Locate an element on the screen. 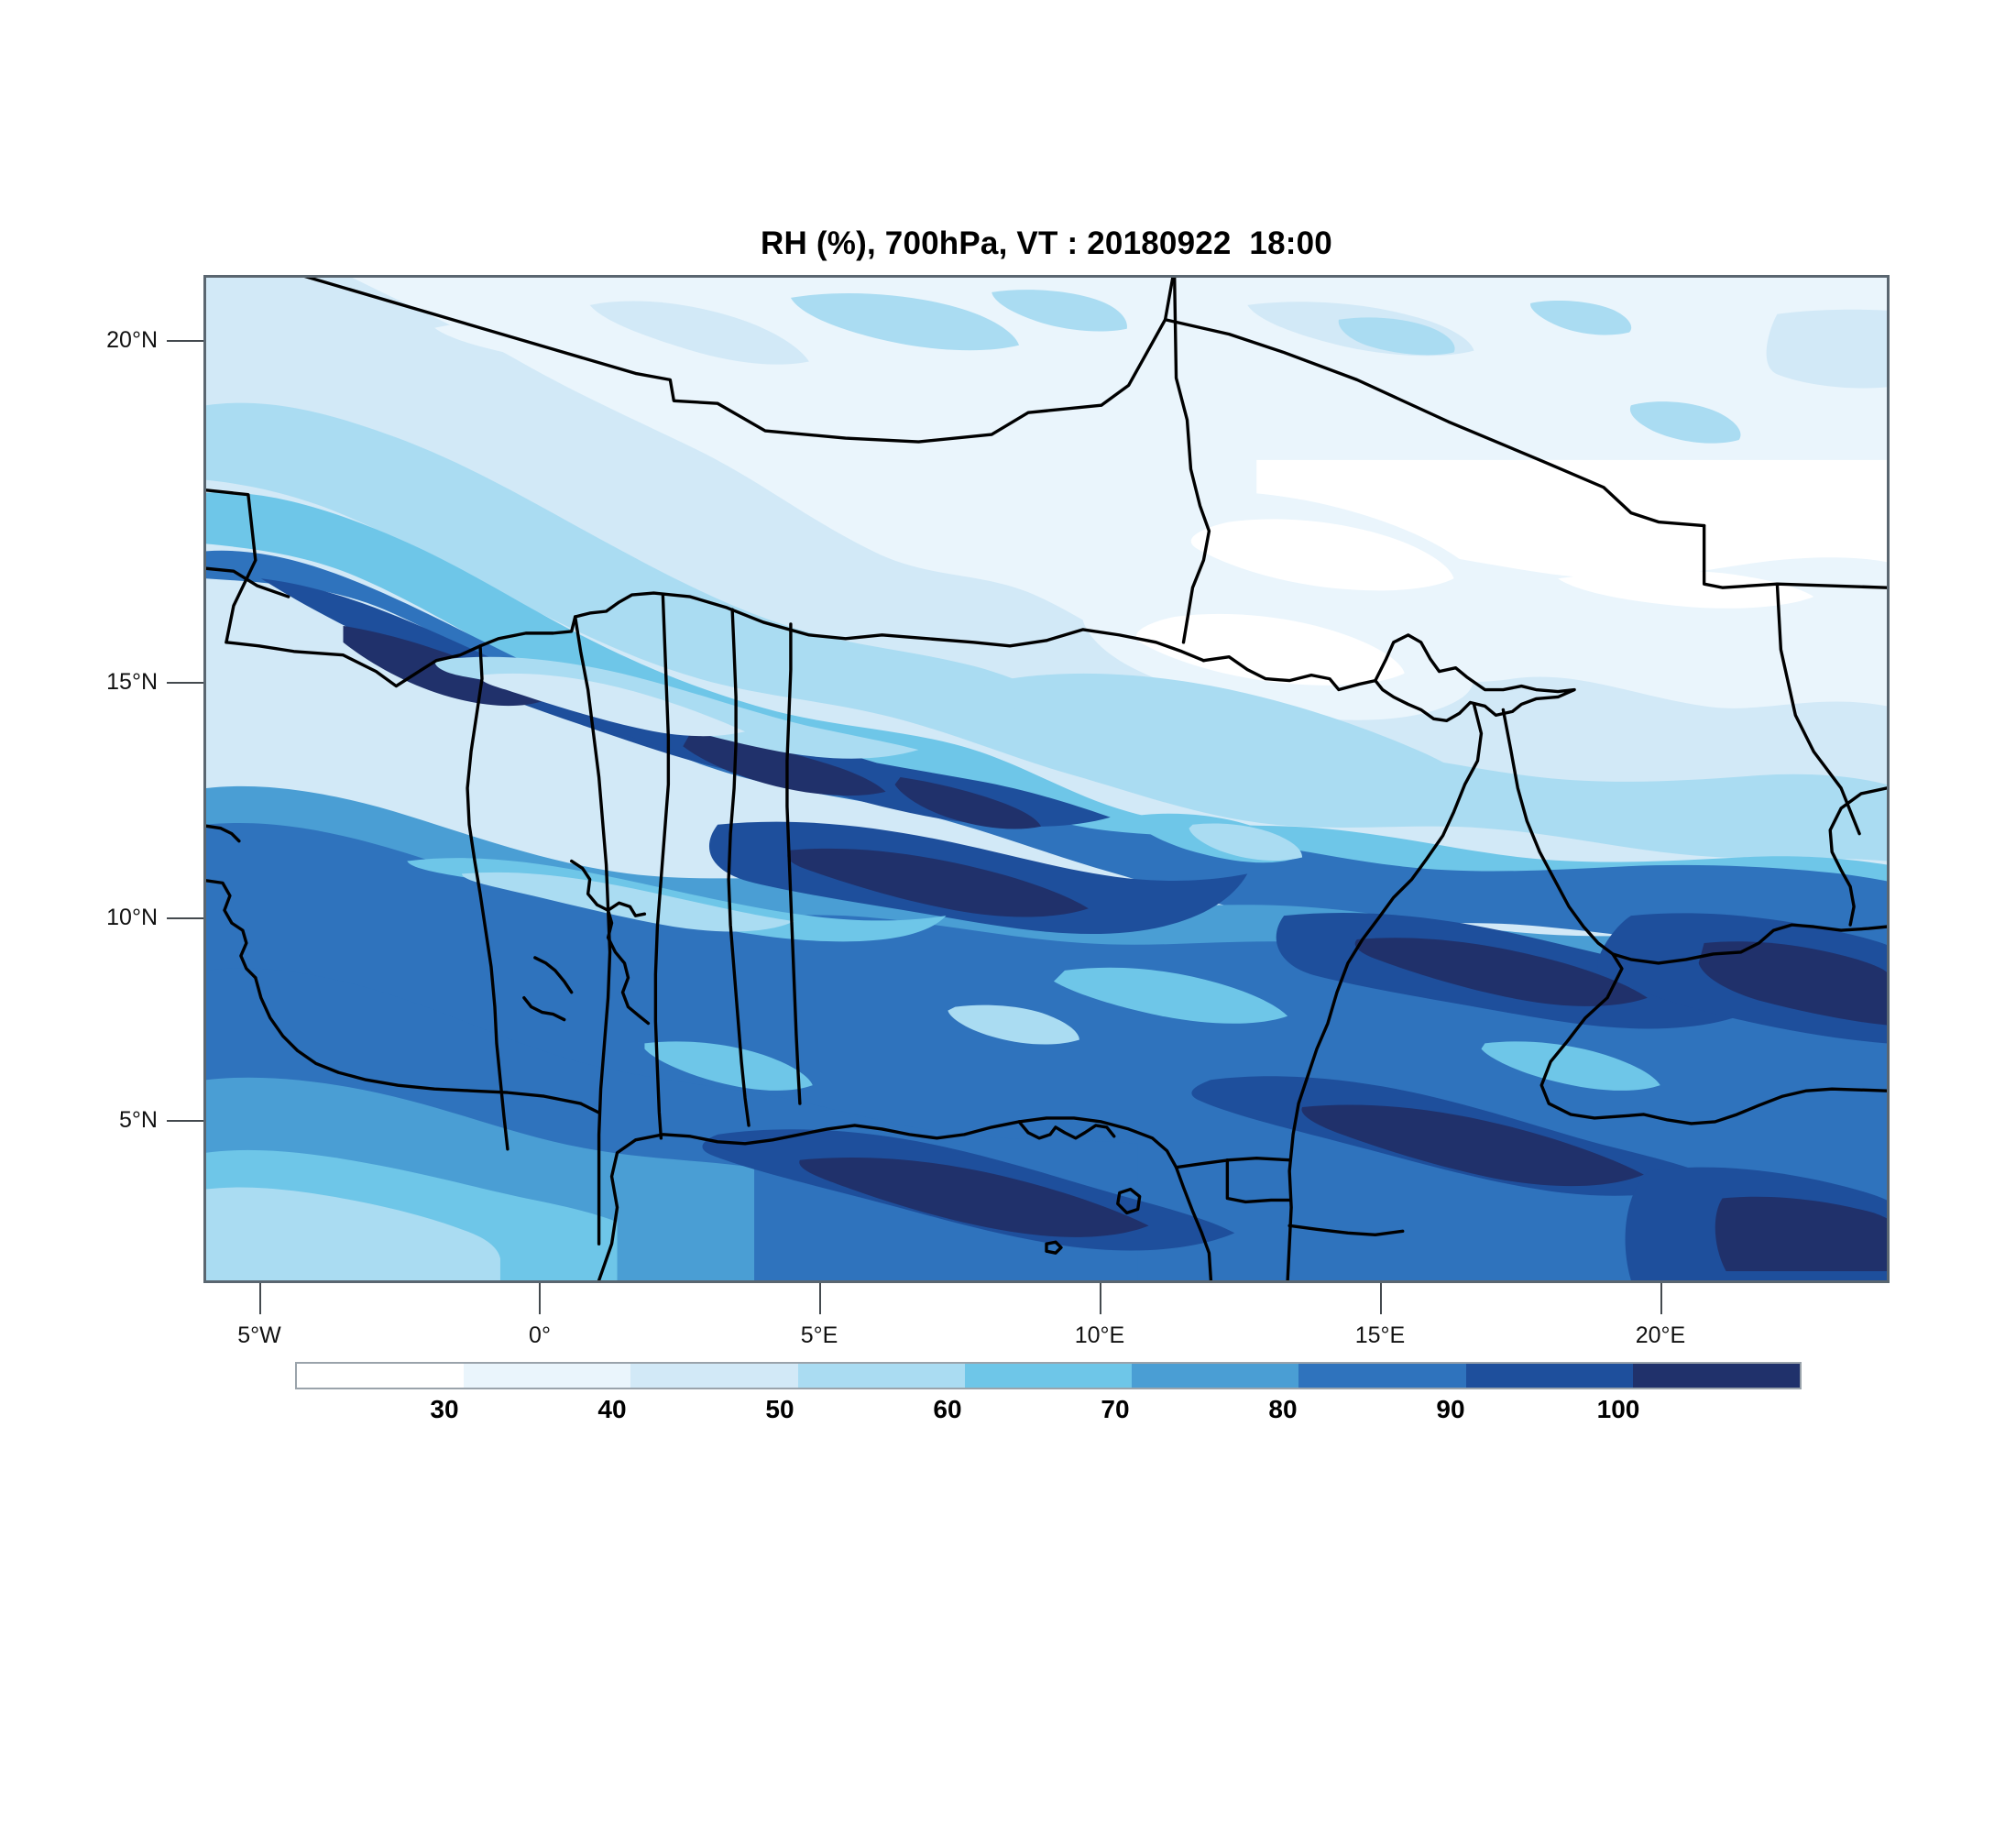 The height and width of the screenshot is (1833, 2016). x-tick-mark-20e is located at coordinates (1661, 1298).